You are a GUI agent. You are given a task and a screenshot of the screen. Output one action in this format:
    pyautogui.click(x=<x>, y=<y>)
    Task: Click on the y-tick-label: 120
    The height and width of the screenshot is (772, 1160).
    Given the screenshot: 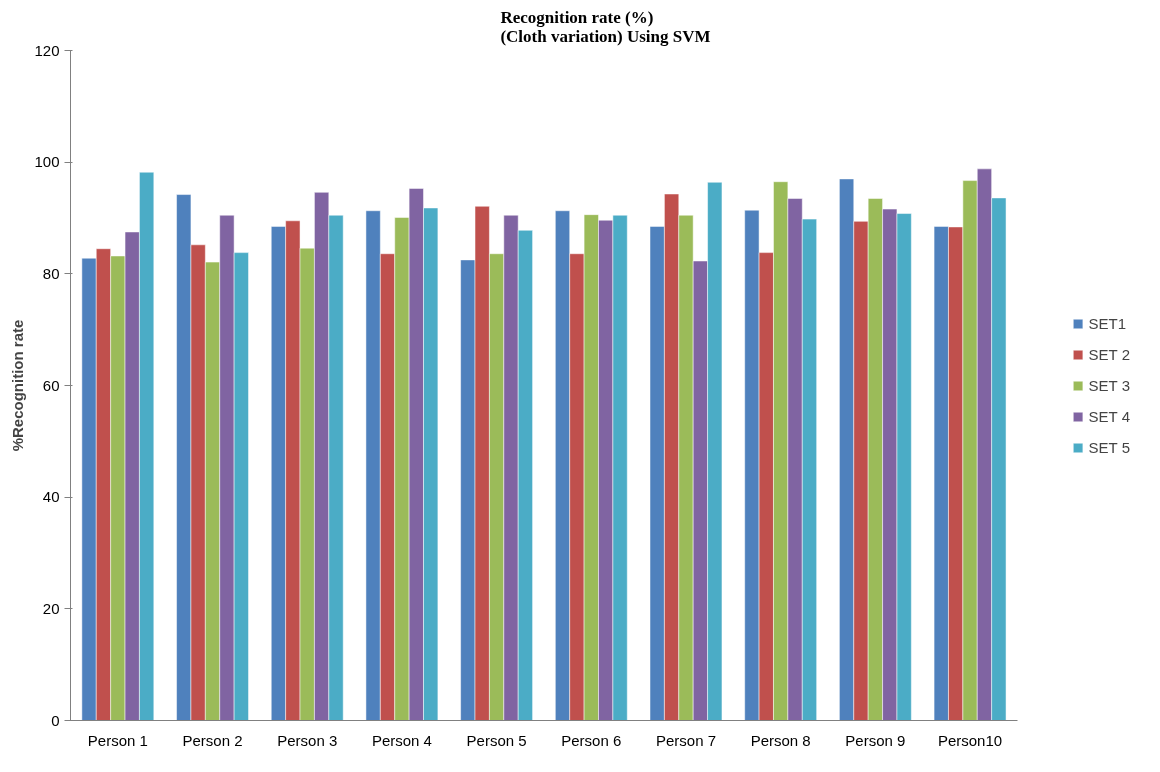 What is the action you would take?
    pyautogui.click(x=47, y=50)
    